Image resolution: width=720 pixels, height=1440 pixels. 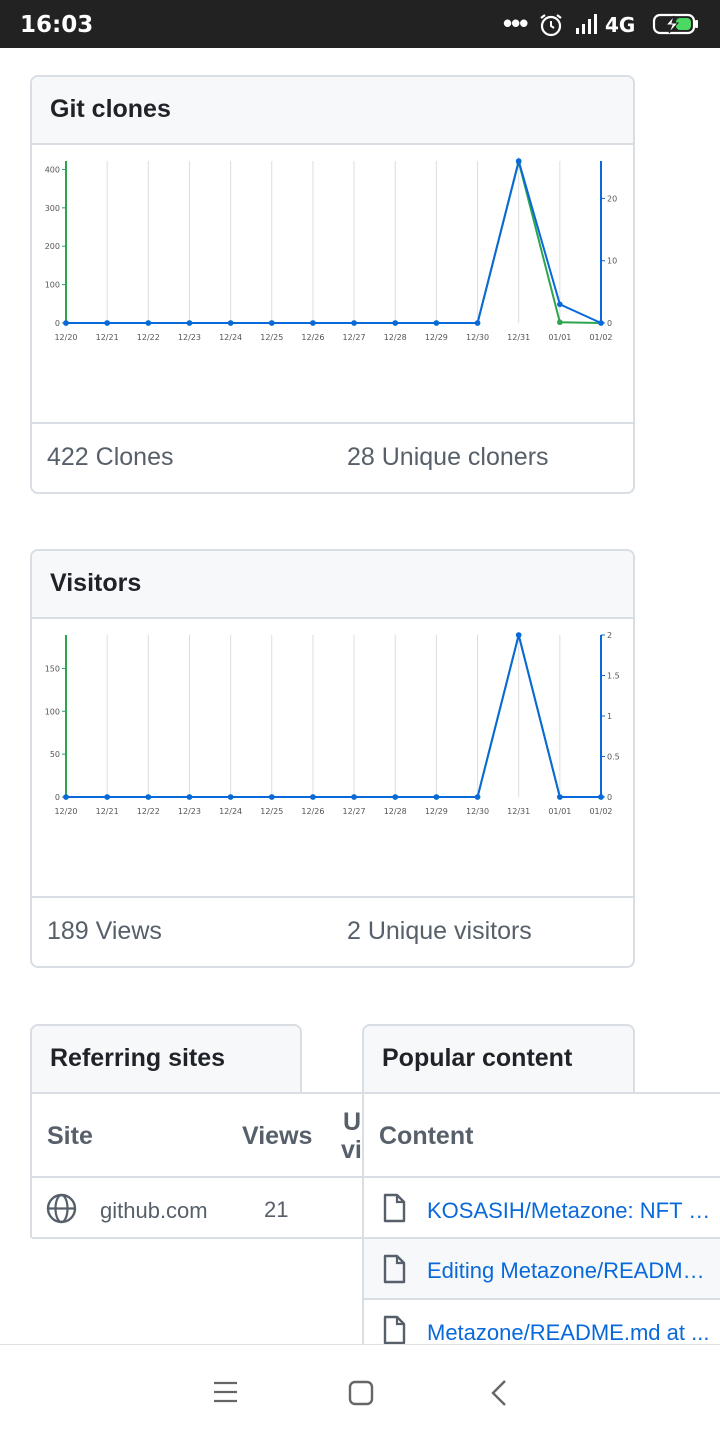 What do you see at coordinates (613, 757) in the screenshot?
I see `right-tick-label: 0.5` at bounding box center [613, 757].